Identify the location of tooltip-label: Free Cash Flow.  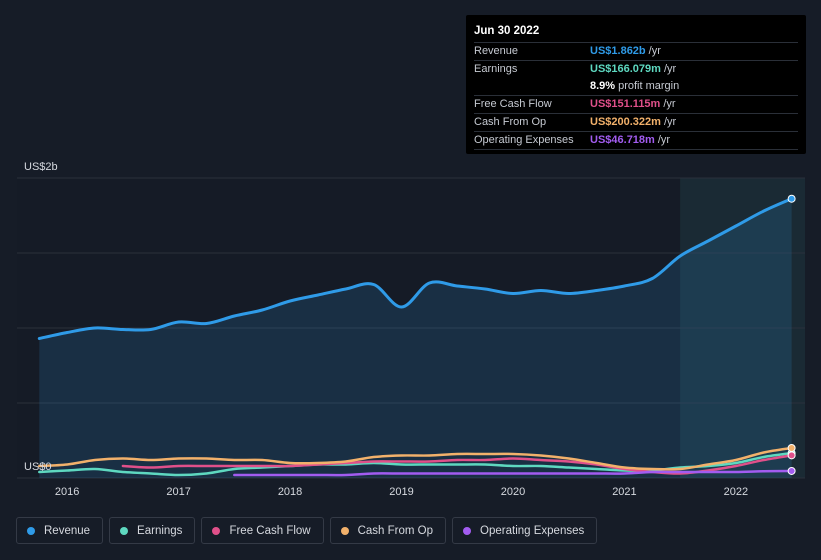
(513, 104).